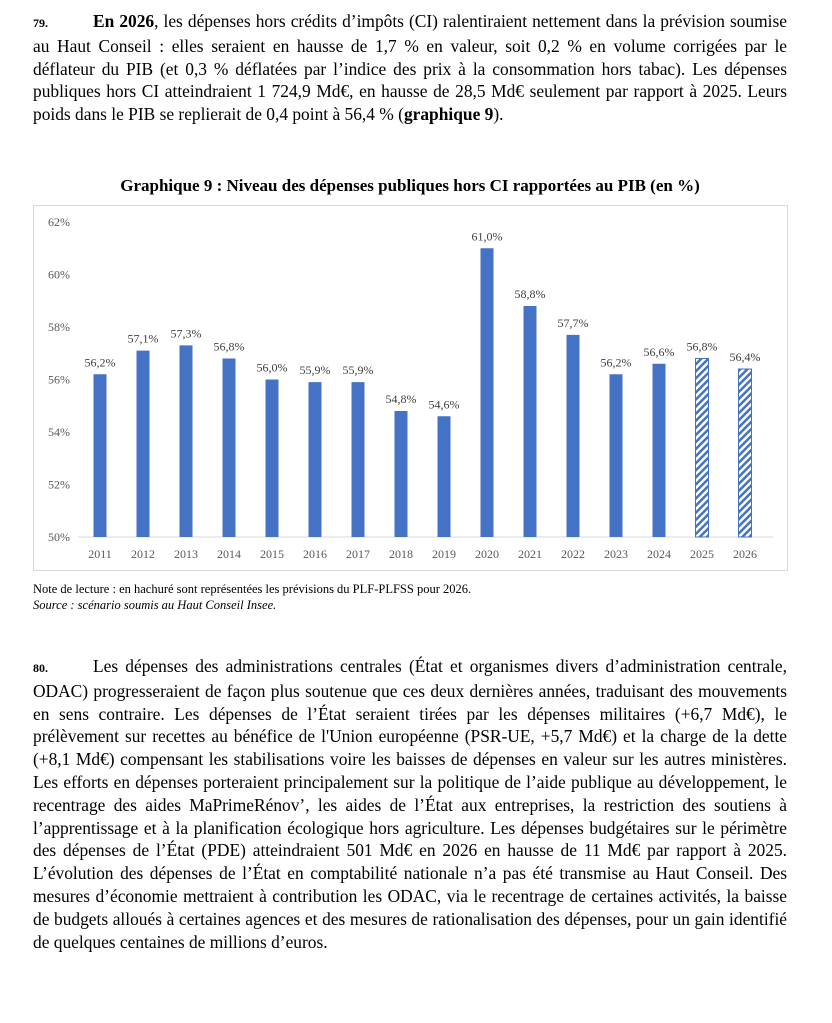 The width and height of the screenshot is (832, 1023). Describe the element at coordinates (702, 554) in the screenshot. I see `x-tick-label: 2025` at that location.